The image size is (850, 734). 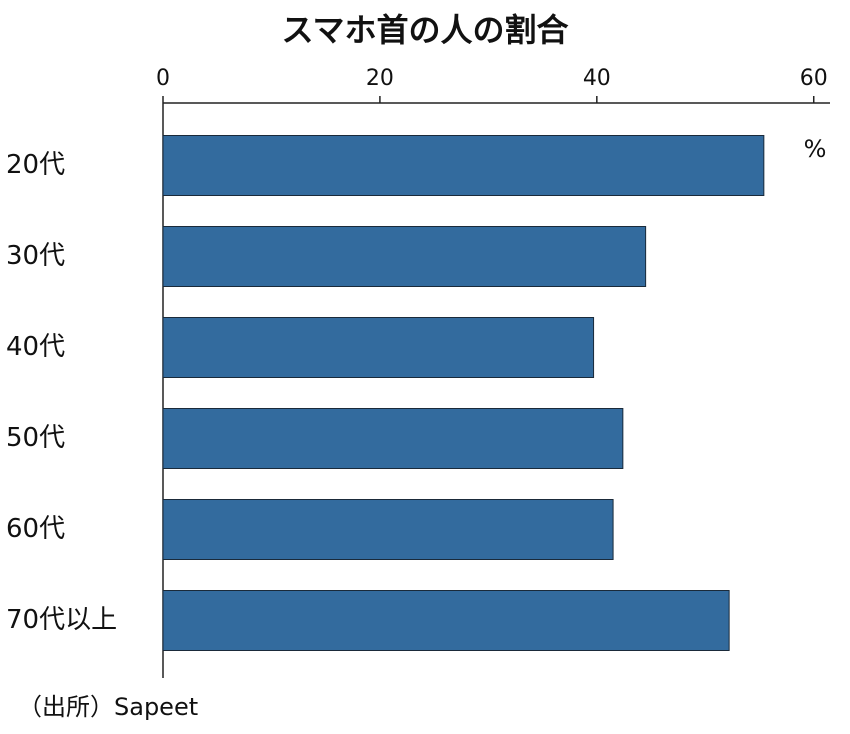 I want to click on y-tick-label: 40代, so click(x=35, y=347).